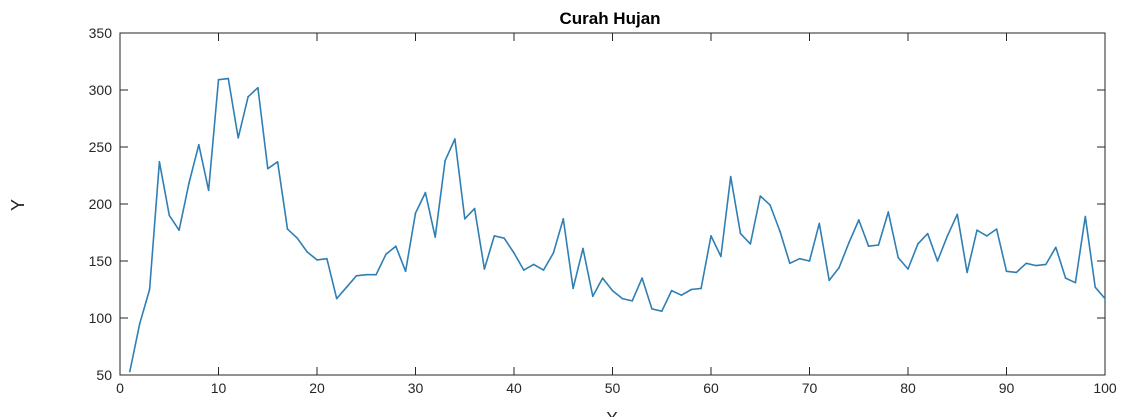 This screenshot has height=417, width=1140. Describe the element at coordinates (101, 204) in the screenshot. I see `y-tick-label: 200` at that location.